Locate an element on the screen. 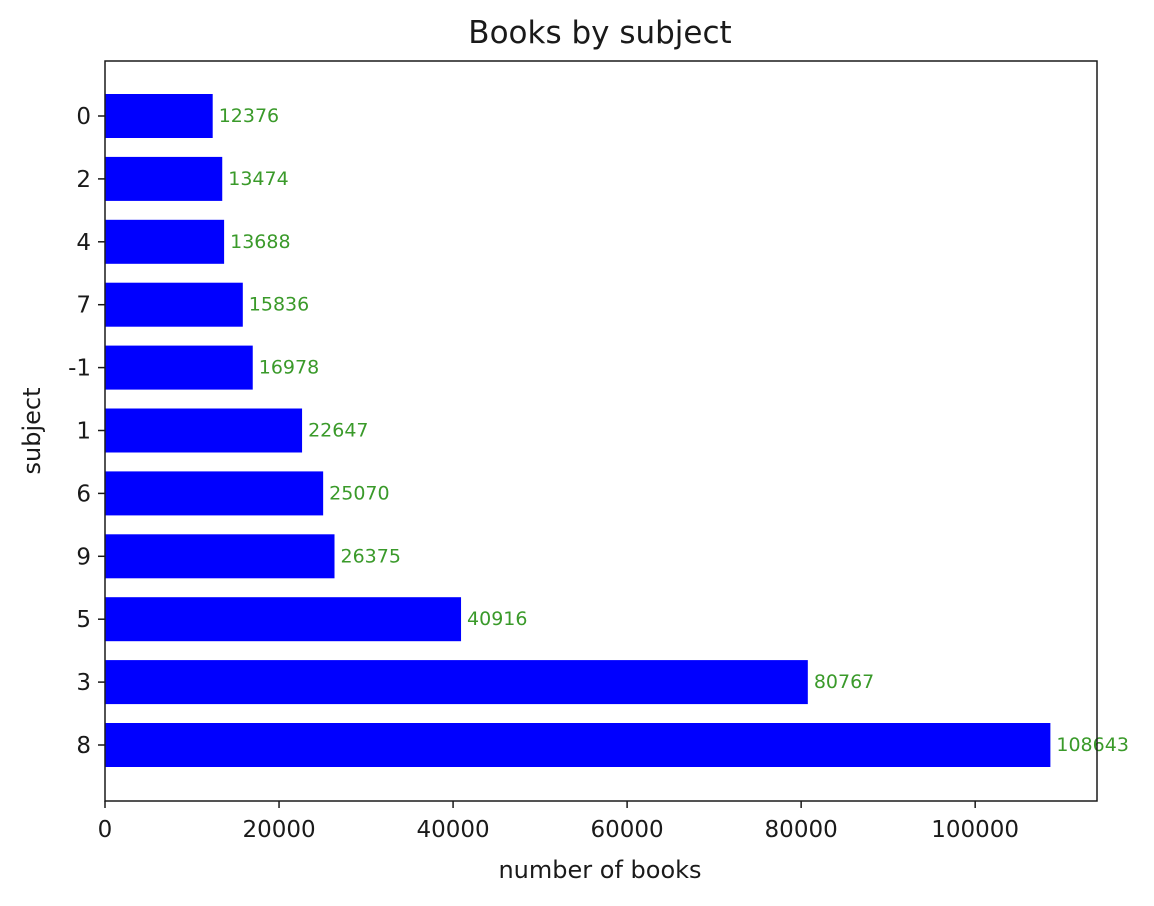 This screenshot has width=1154, height=906. y-tick-label--1: -1 is located at coordinates (79, 369).